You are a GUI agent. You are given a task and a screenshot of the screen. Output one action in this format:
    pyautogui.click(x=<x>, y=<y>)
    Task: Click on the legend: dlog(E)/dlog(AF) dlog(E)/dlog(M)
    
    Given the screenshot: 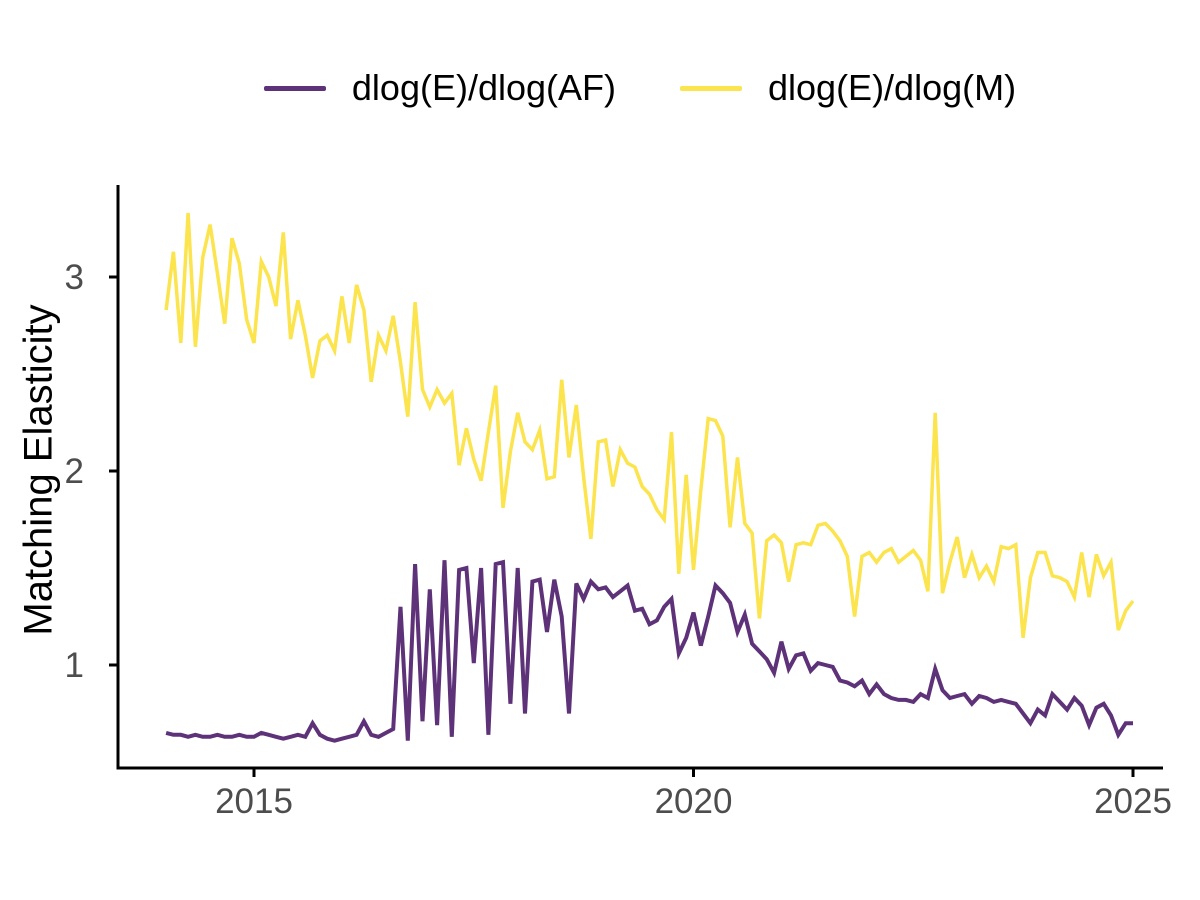 What is the action you would take?
    pyautogui.click(x=640, y=88)
    